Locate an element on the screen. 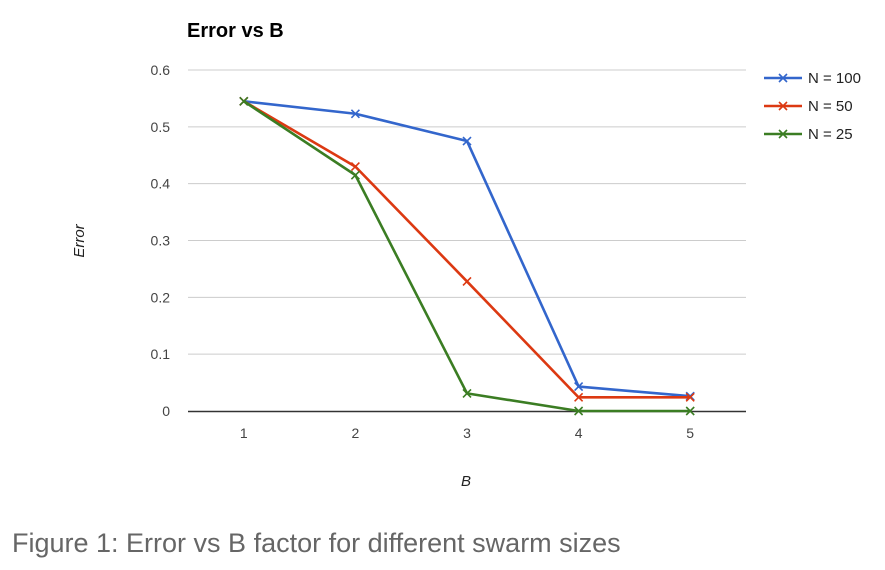 The image size is (885, 570). legend-label: N = 100 is located at coordinates (834, 78).